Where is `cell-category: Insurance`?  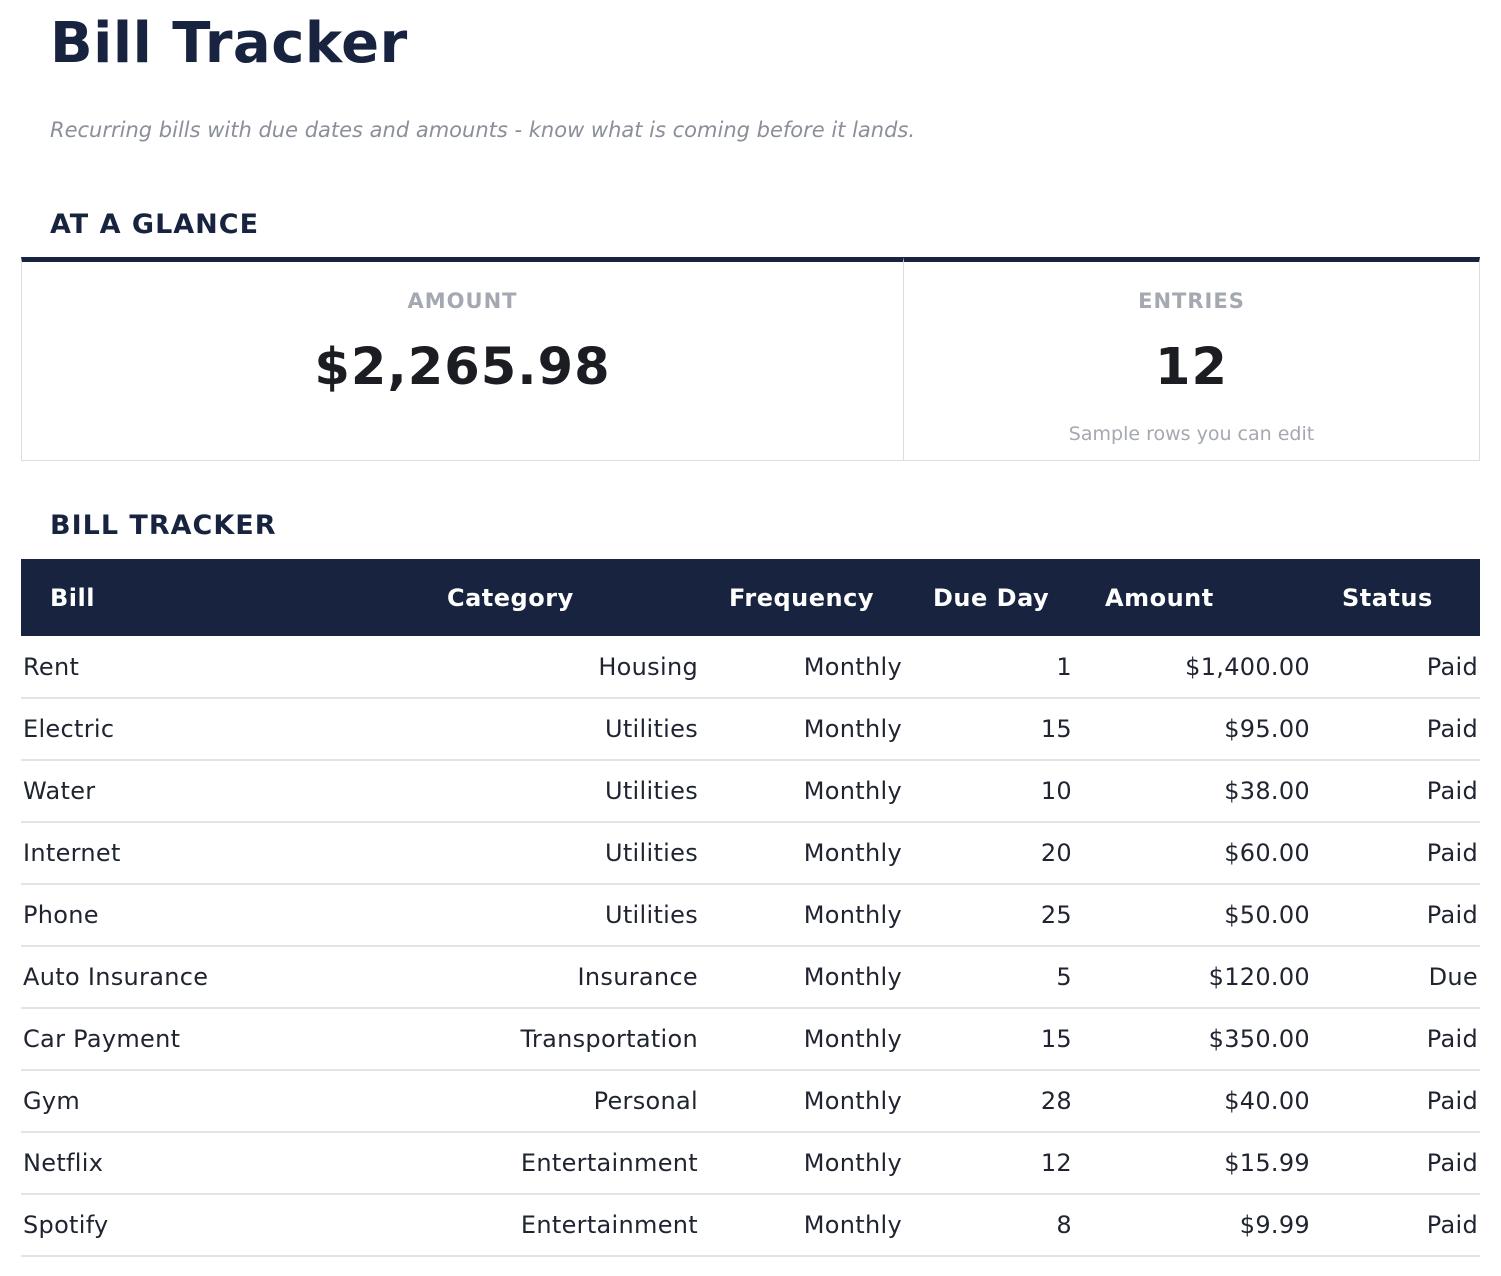
cell-category: Insurance is located at coordinates (562, 977).